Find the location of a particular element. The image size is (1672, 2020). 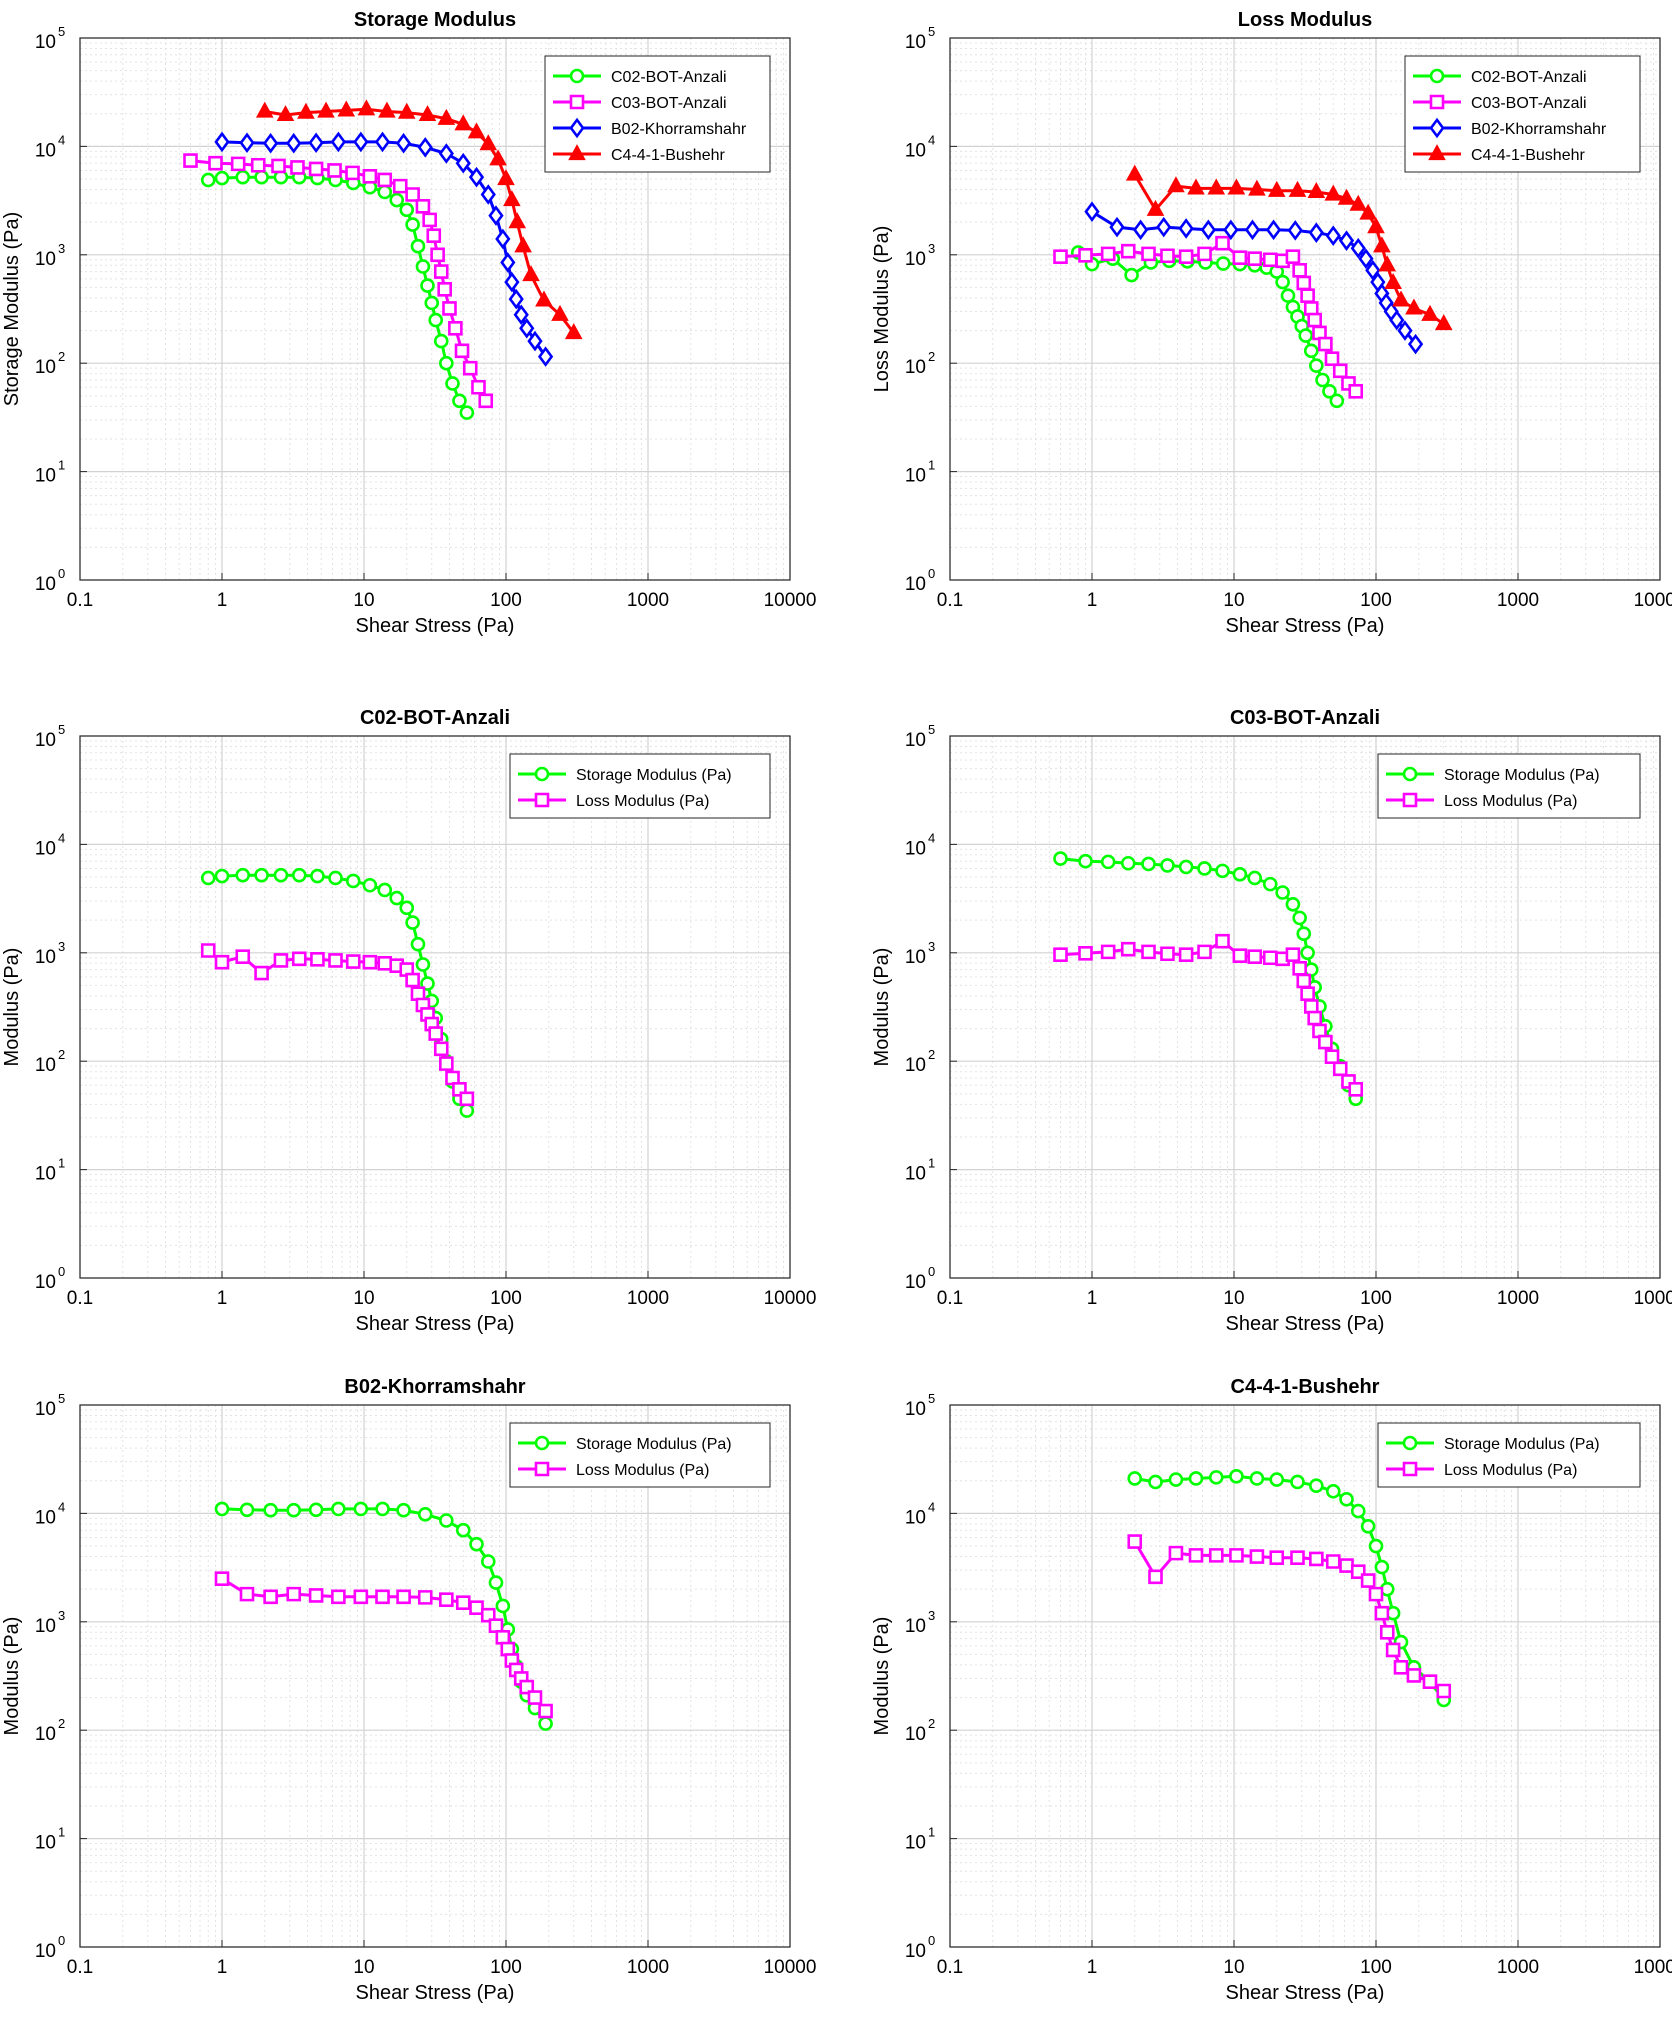

x-tick-label: 10 is located at coordinates (363, 1298).